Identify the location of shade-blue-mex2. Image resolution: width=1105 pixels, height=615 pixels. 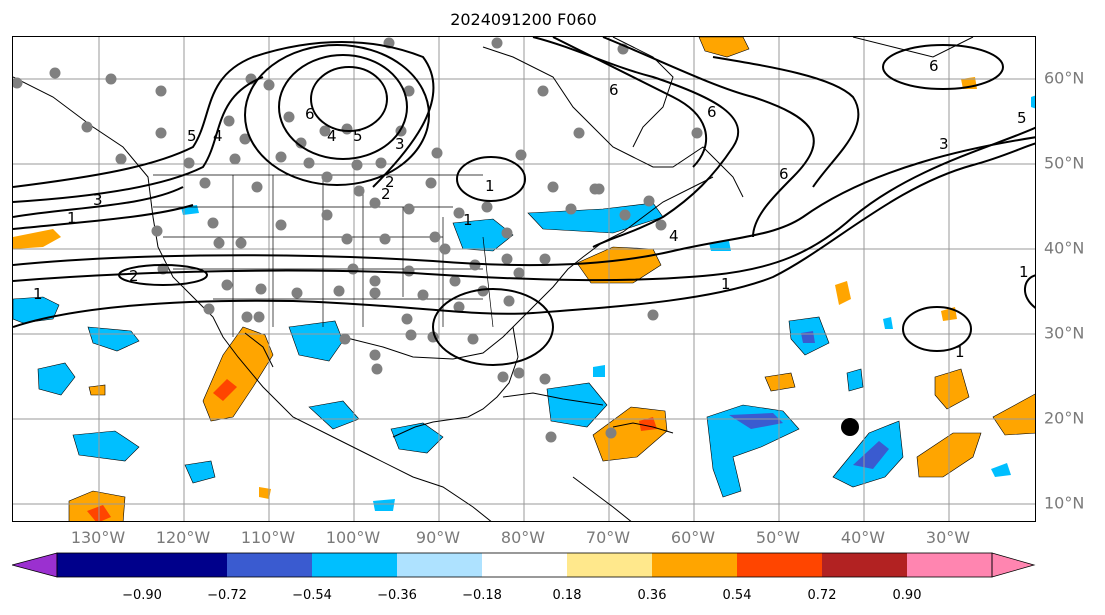
(334, 415).